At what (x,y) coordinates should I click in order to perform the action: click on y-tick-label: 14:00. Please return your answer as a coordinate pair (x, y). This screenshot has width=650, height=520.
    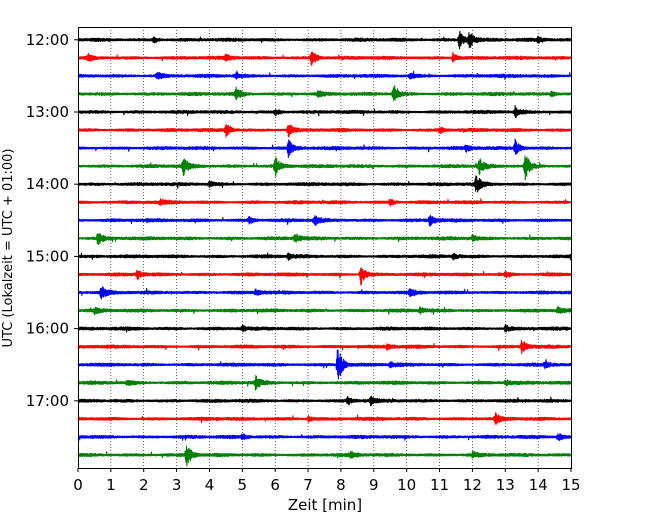
    Looking at the image, I should click on (47, 184).